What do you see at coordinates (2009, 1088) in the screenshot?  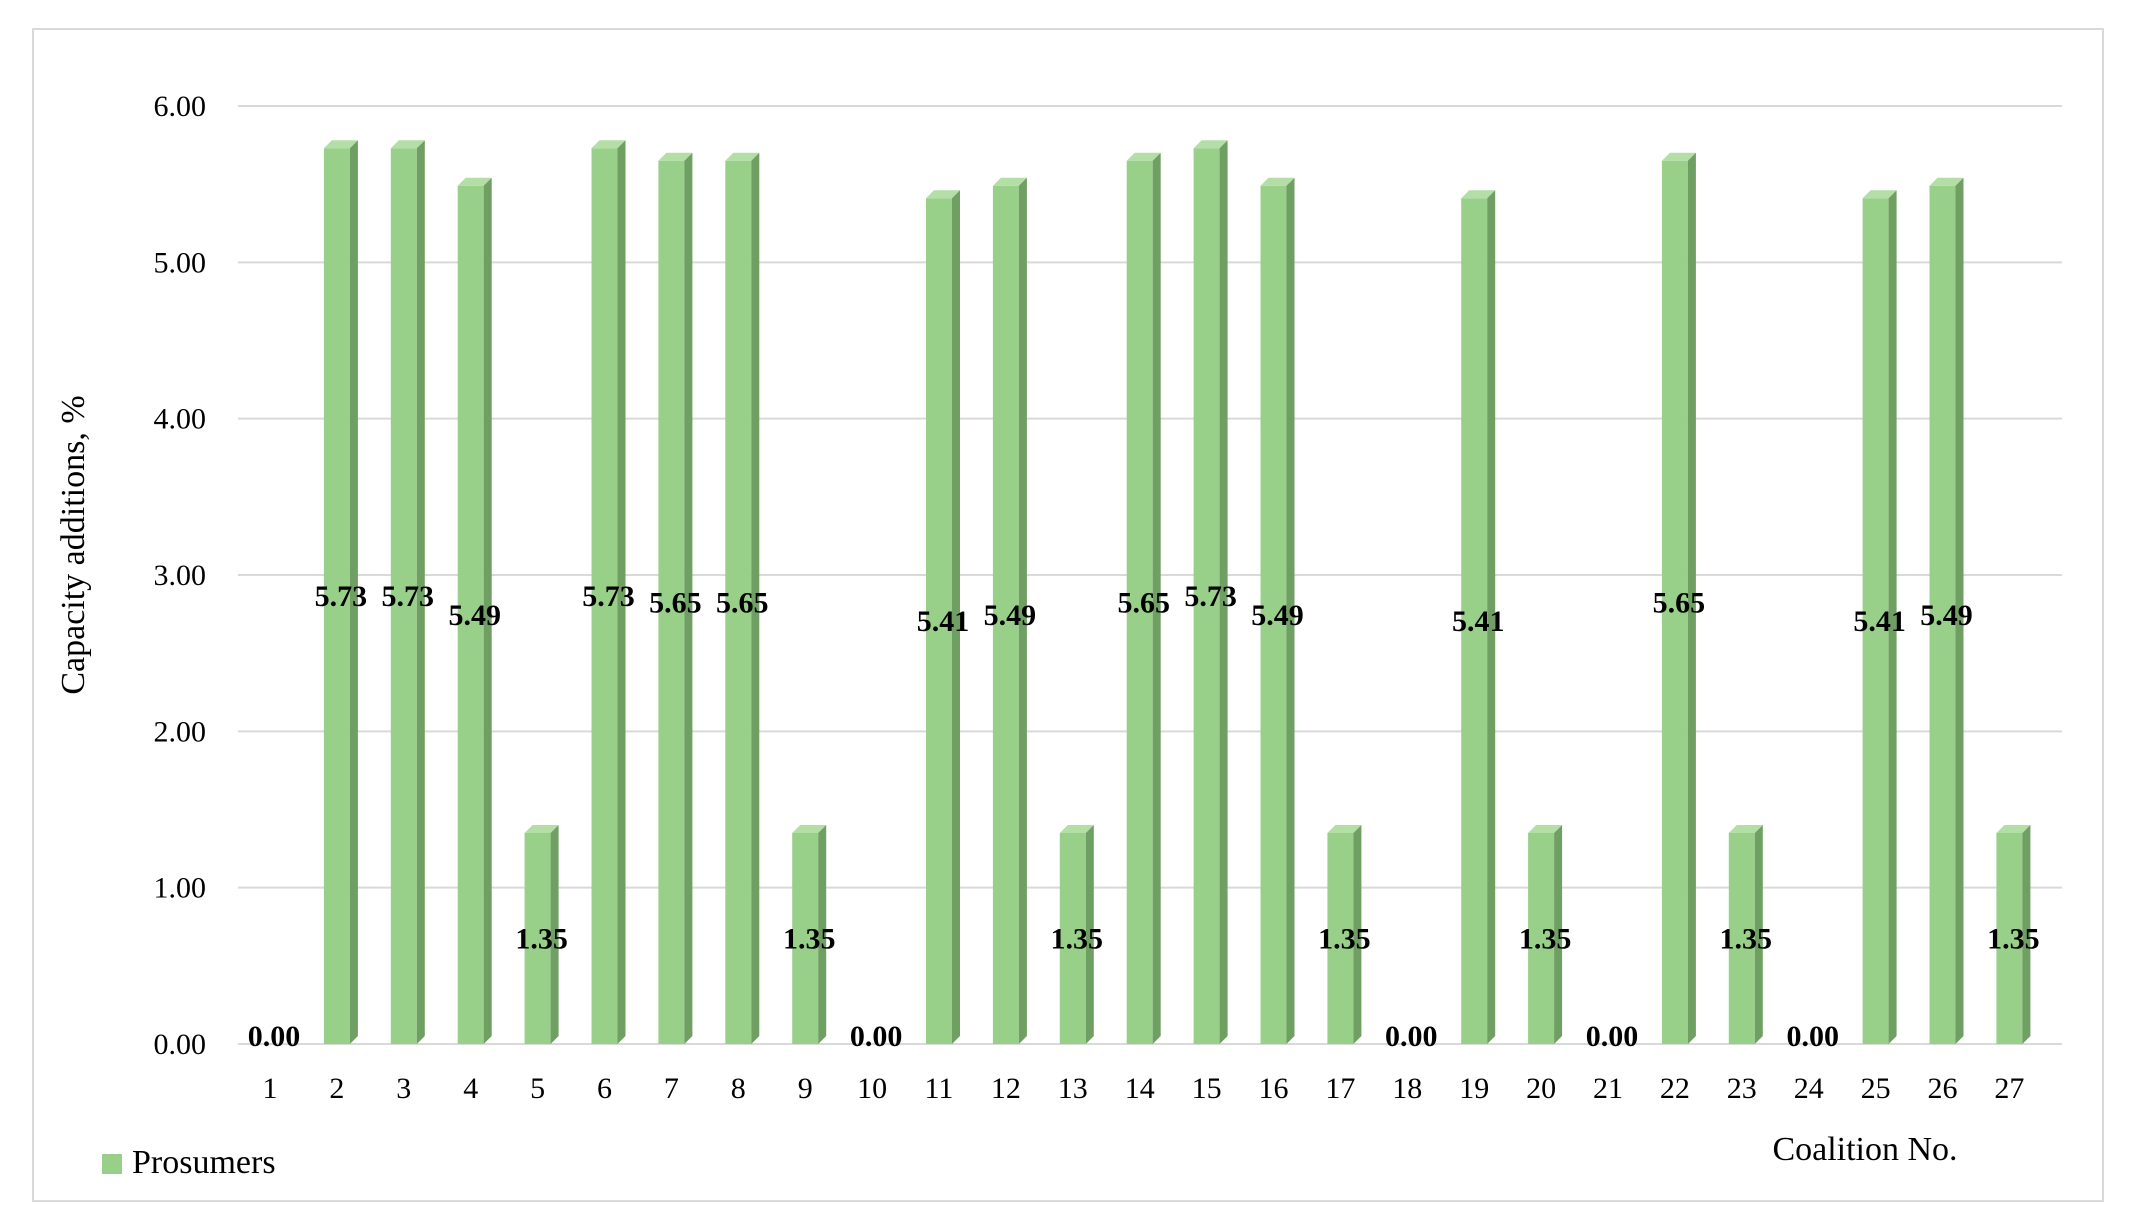 I see `x-tick-label: 27` at bounding box center [2009, 1088].